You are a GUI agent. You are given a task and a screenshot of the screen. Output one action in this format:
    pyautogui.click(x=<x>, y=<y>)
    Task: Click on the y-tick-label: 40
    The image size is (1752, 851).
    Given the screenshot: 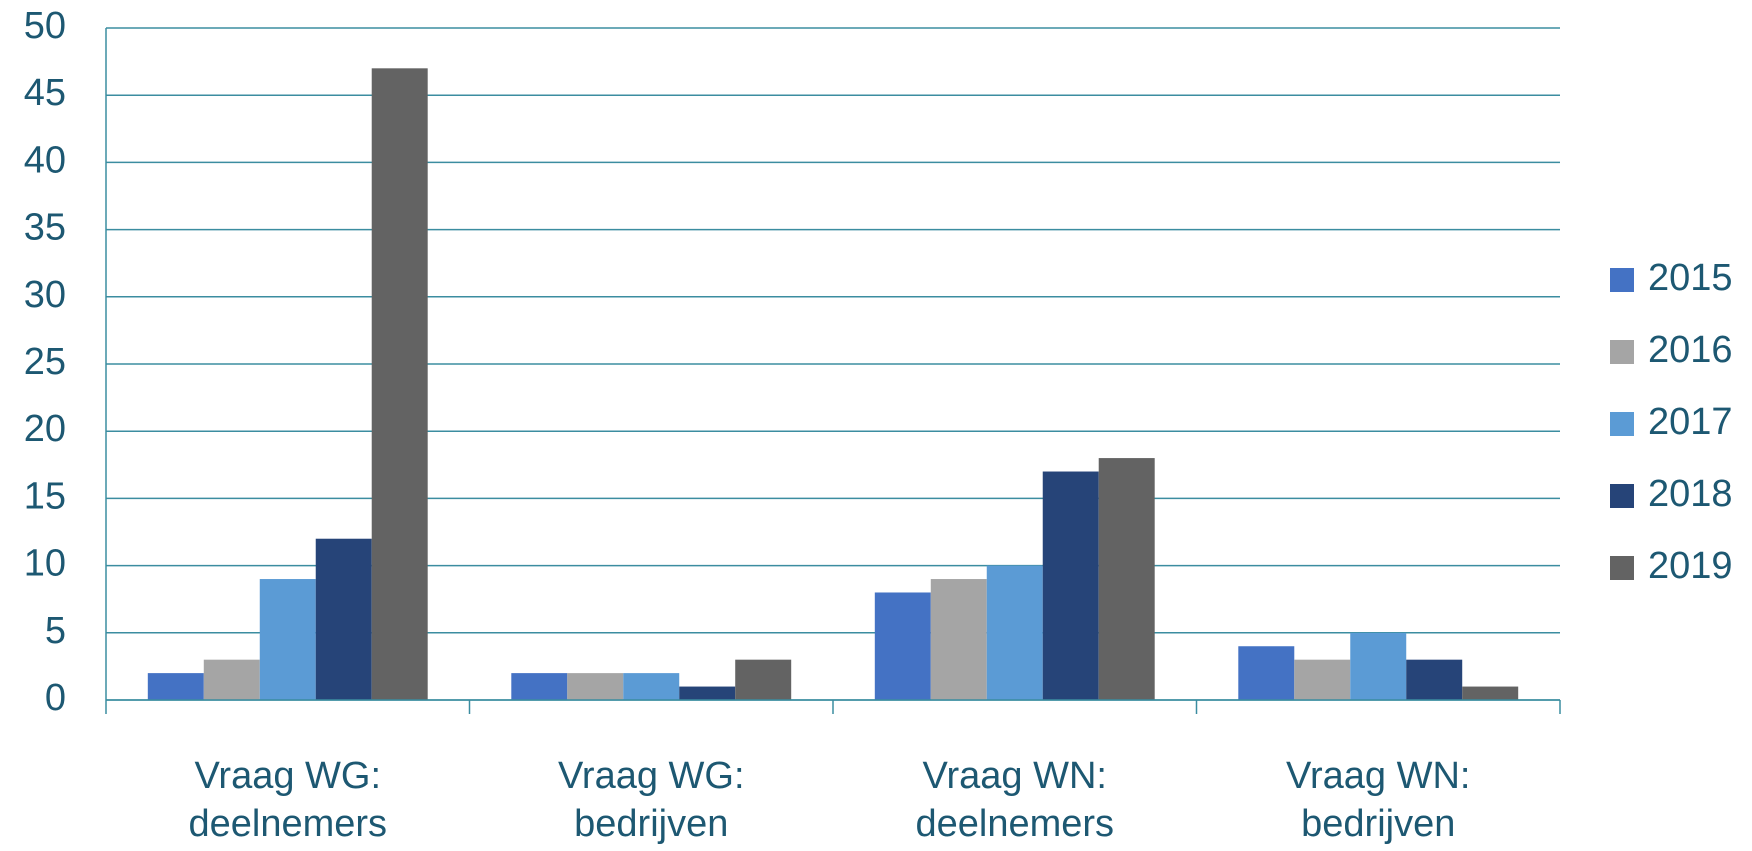 What is the action you would take?
    pyautogui.click(x=45, y=160)
    